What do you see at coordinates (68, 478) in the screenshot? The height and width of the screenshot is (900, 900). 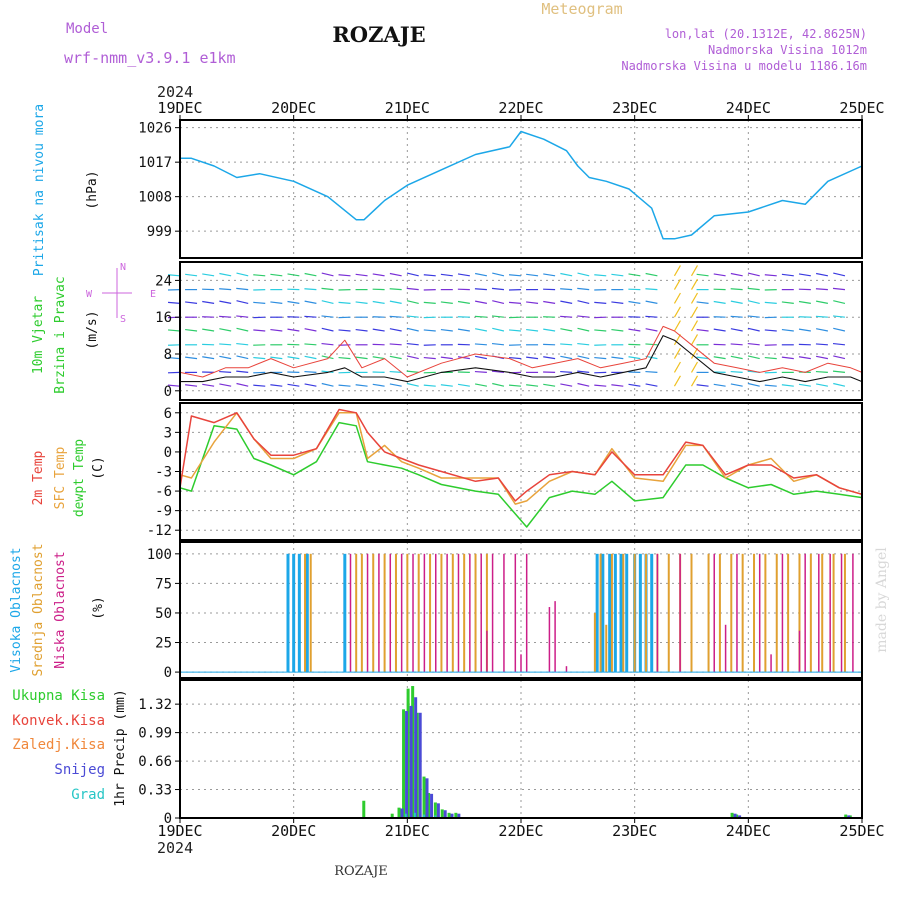 I see `temp-legend: 2m Temp SFC Temp dewpt Temp (C)` at bounding box center [68, 478].